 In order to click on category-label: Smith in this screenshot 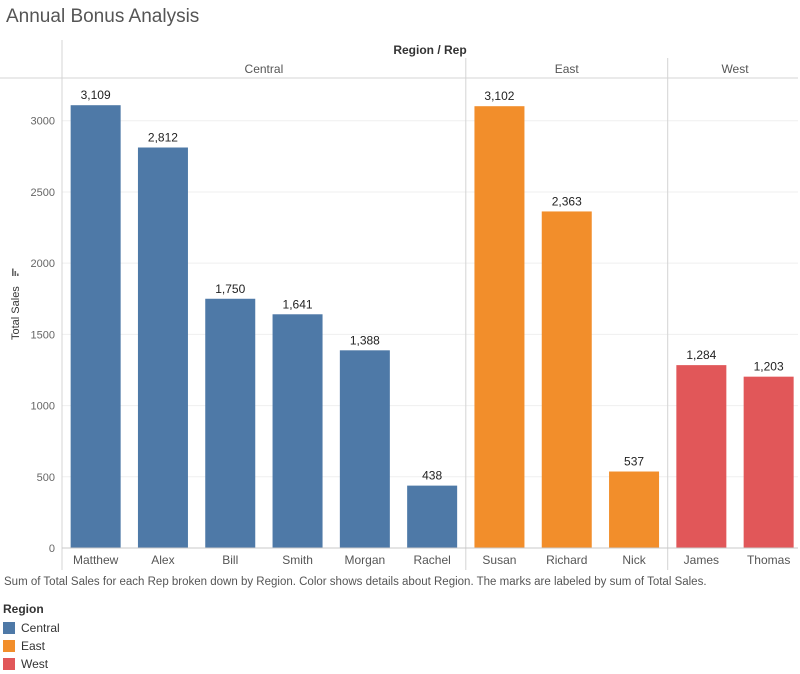, I will do `click(297, 560)`.